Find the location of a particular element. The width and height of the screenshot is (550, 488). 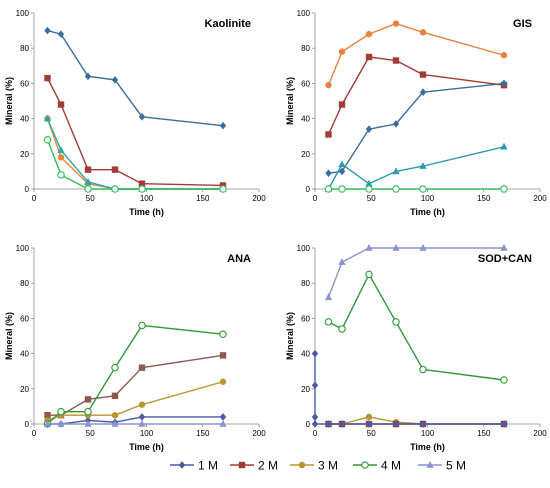

x-tick-label: 0 is located at coordinates (315, 198).